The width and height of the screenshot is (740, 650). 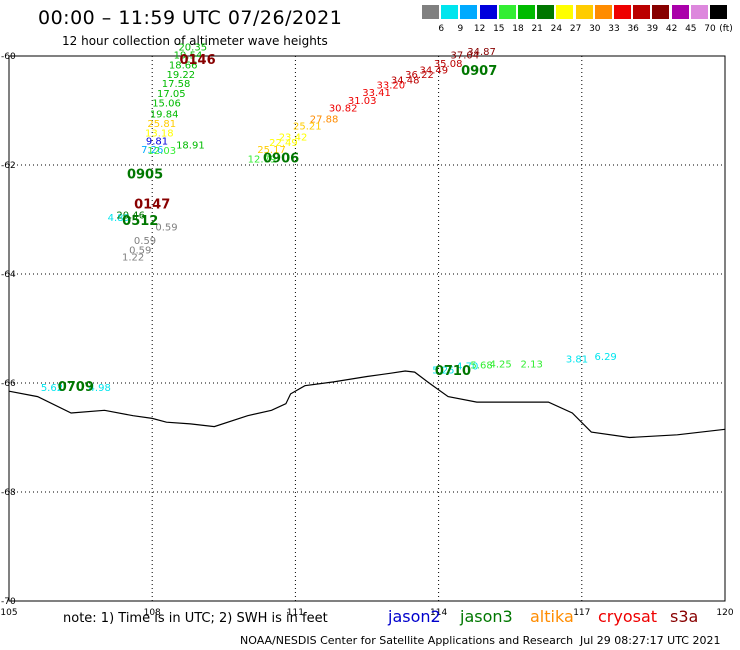 I want to click on pass-time-label: 0907, so click(x=479, y=71).